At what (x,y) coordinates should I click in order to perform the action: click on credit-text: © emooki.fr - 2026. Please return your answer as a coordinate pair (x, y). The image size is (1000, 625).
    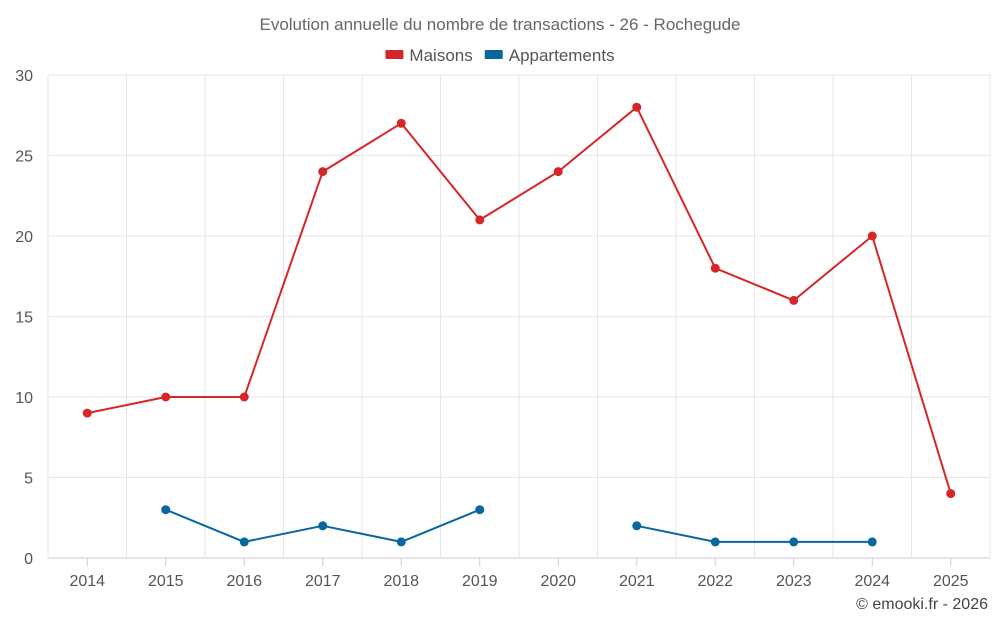
    Looking at the image, I should click on (922, 604).